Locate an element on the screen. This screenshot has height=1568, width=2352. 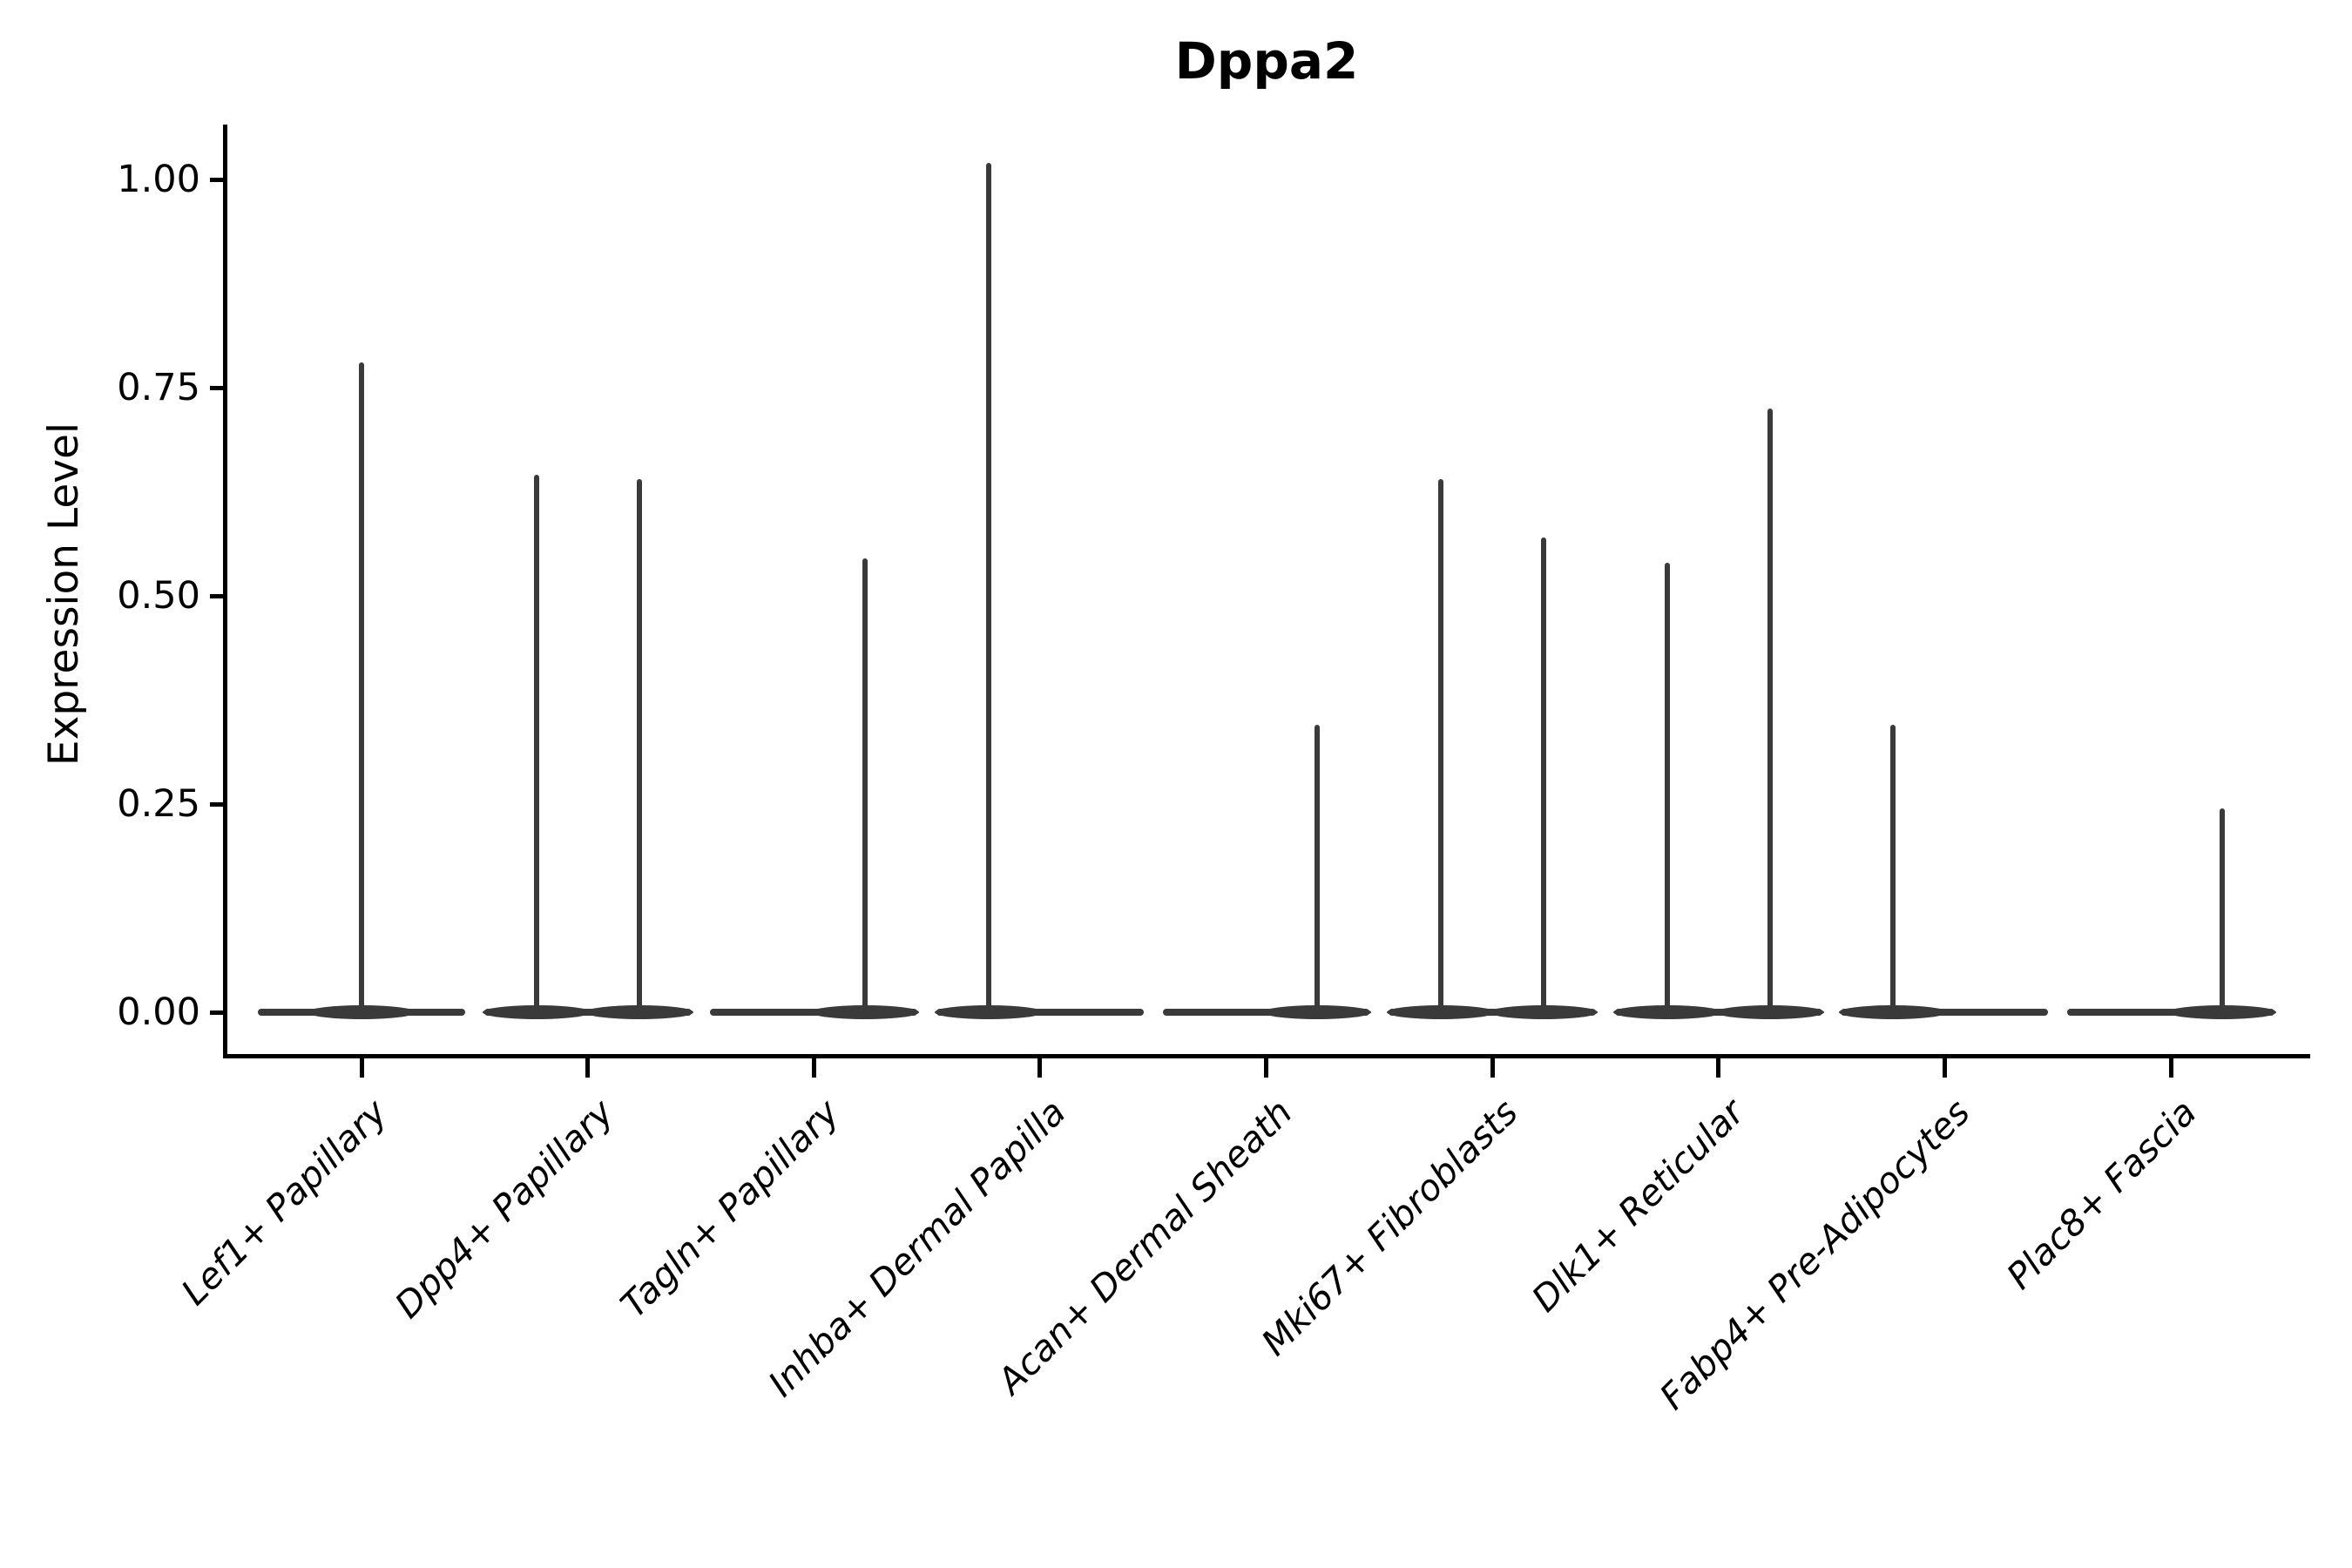
x-tick-label: Dpp4+ Papillary is located at coordinates (504, 1209).